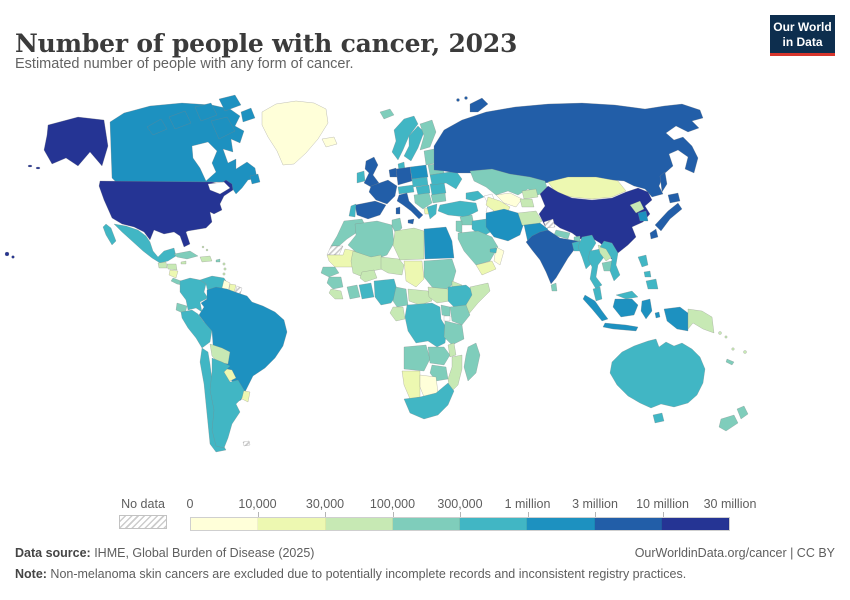 The image size is (850, 600). What do you see at coordinates (455, 374) in the screenshot?
I see `country-mozambique` at bounding box center [455, 374].